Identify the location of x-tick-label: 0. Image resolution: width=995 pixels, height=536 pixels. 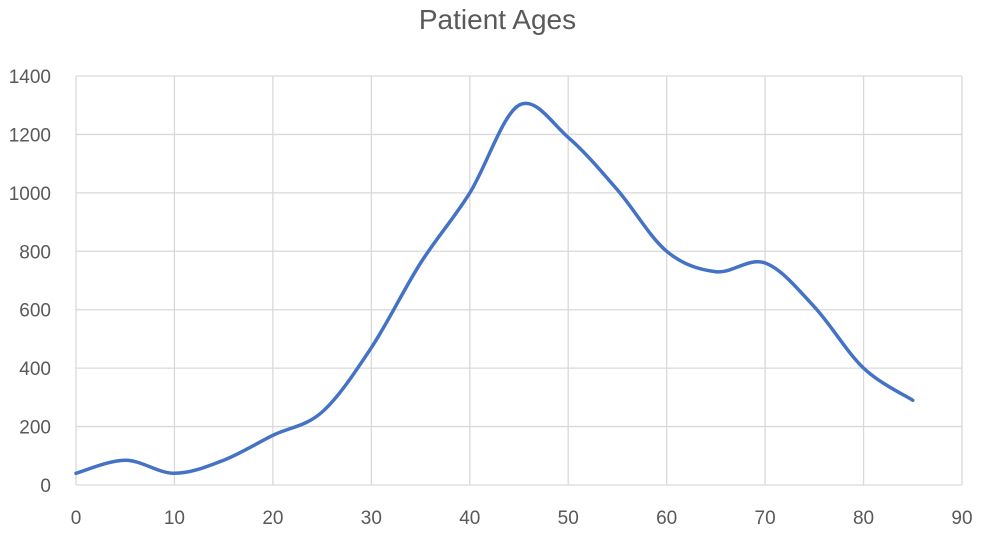
(76, 518).